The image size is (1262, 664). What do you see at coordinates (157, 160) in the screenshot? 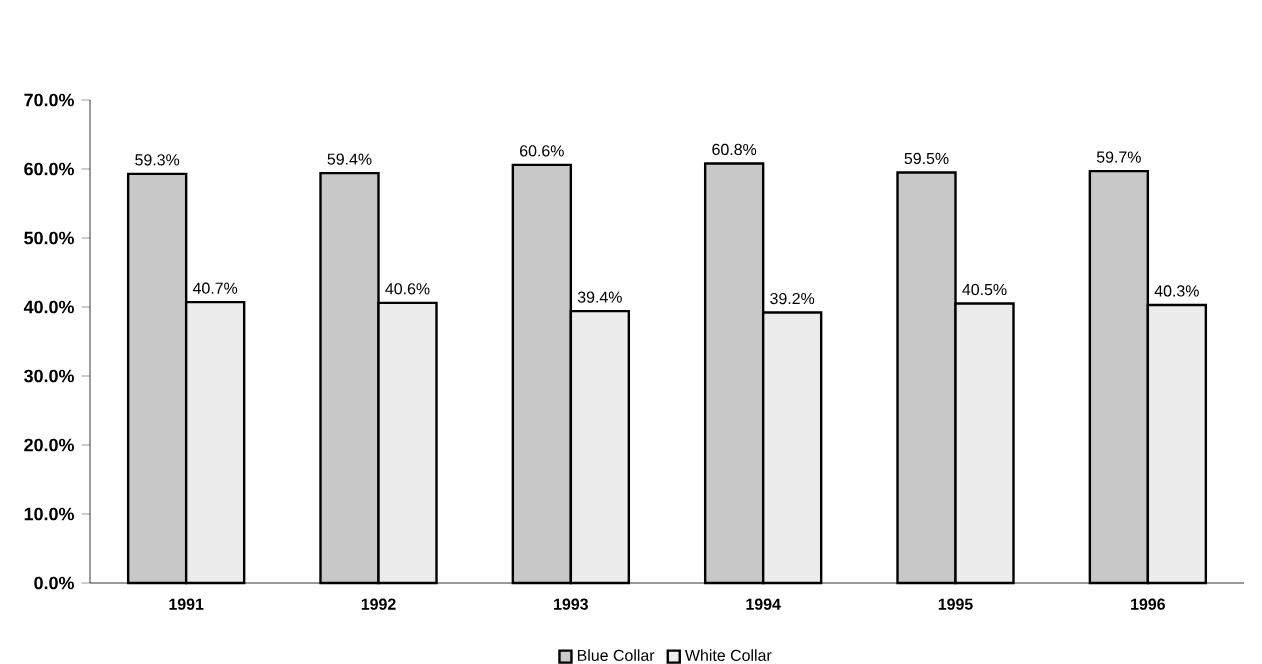
I see `data-label: 59.3%` at bounding box center [157, 160].